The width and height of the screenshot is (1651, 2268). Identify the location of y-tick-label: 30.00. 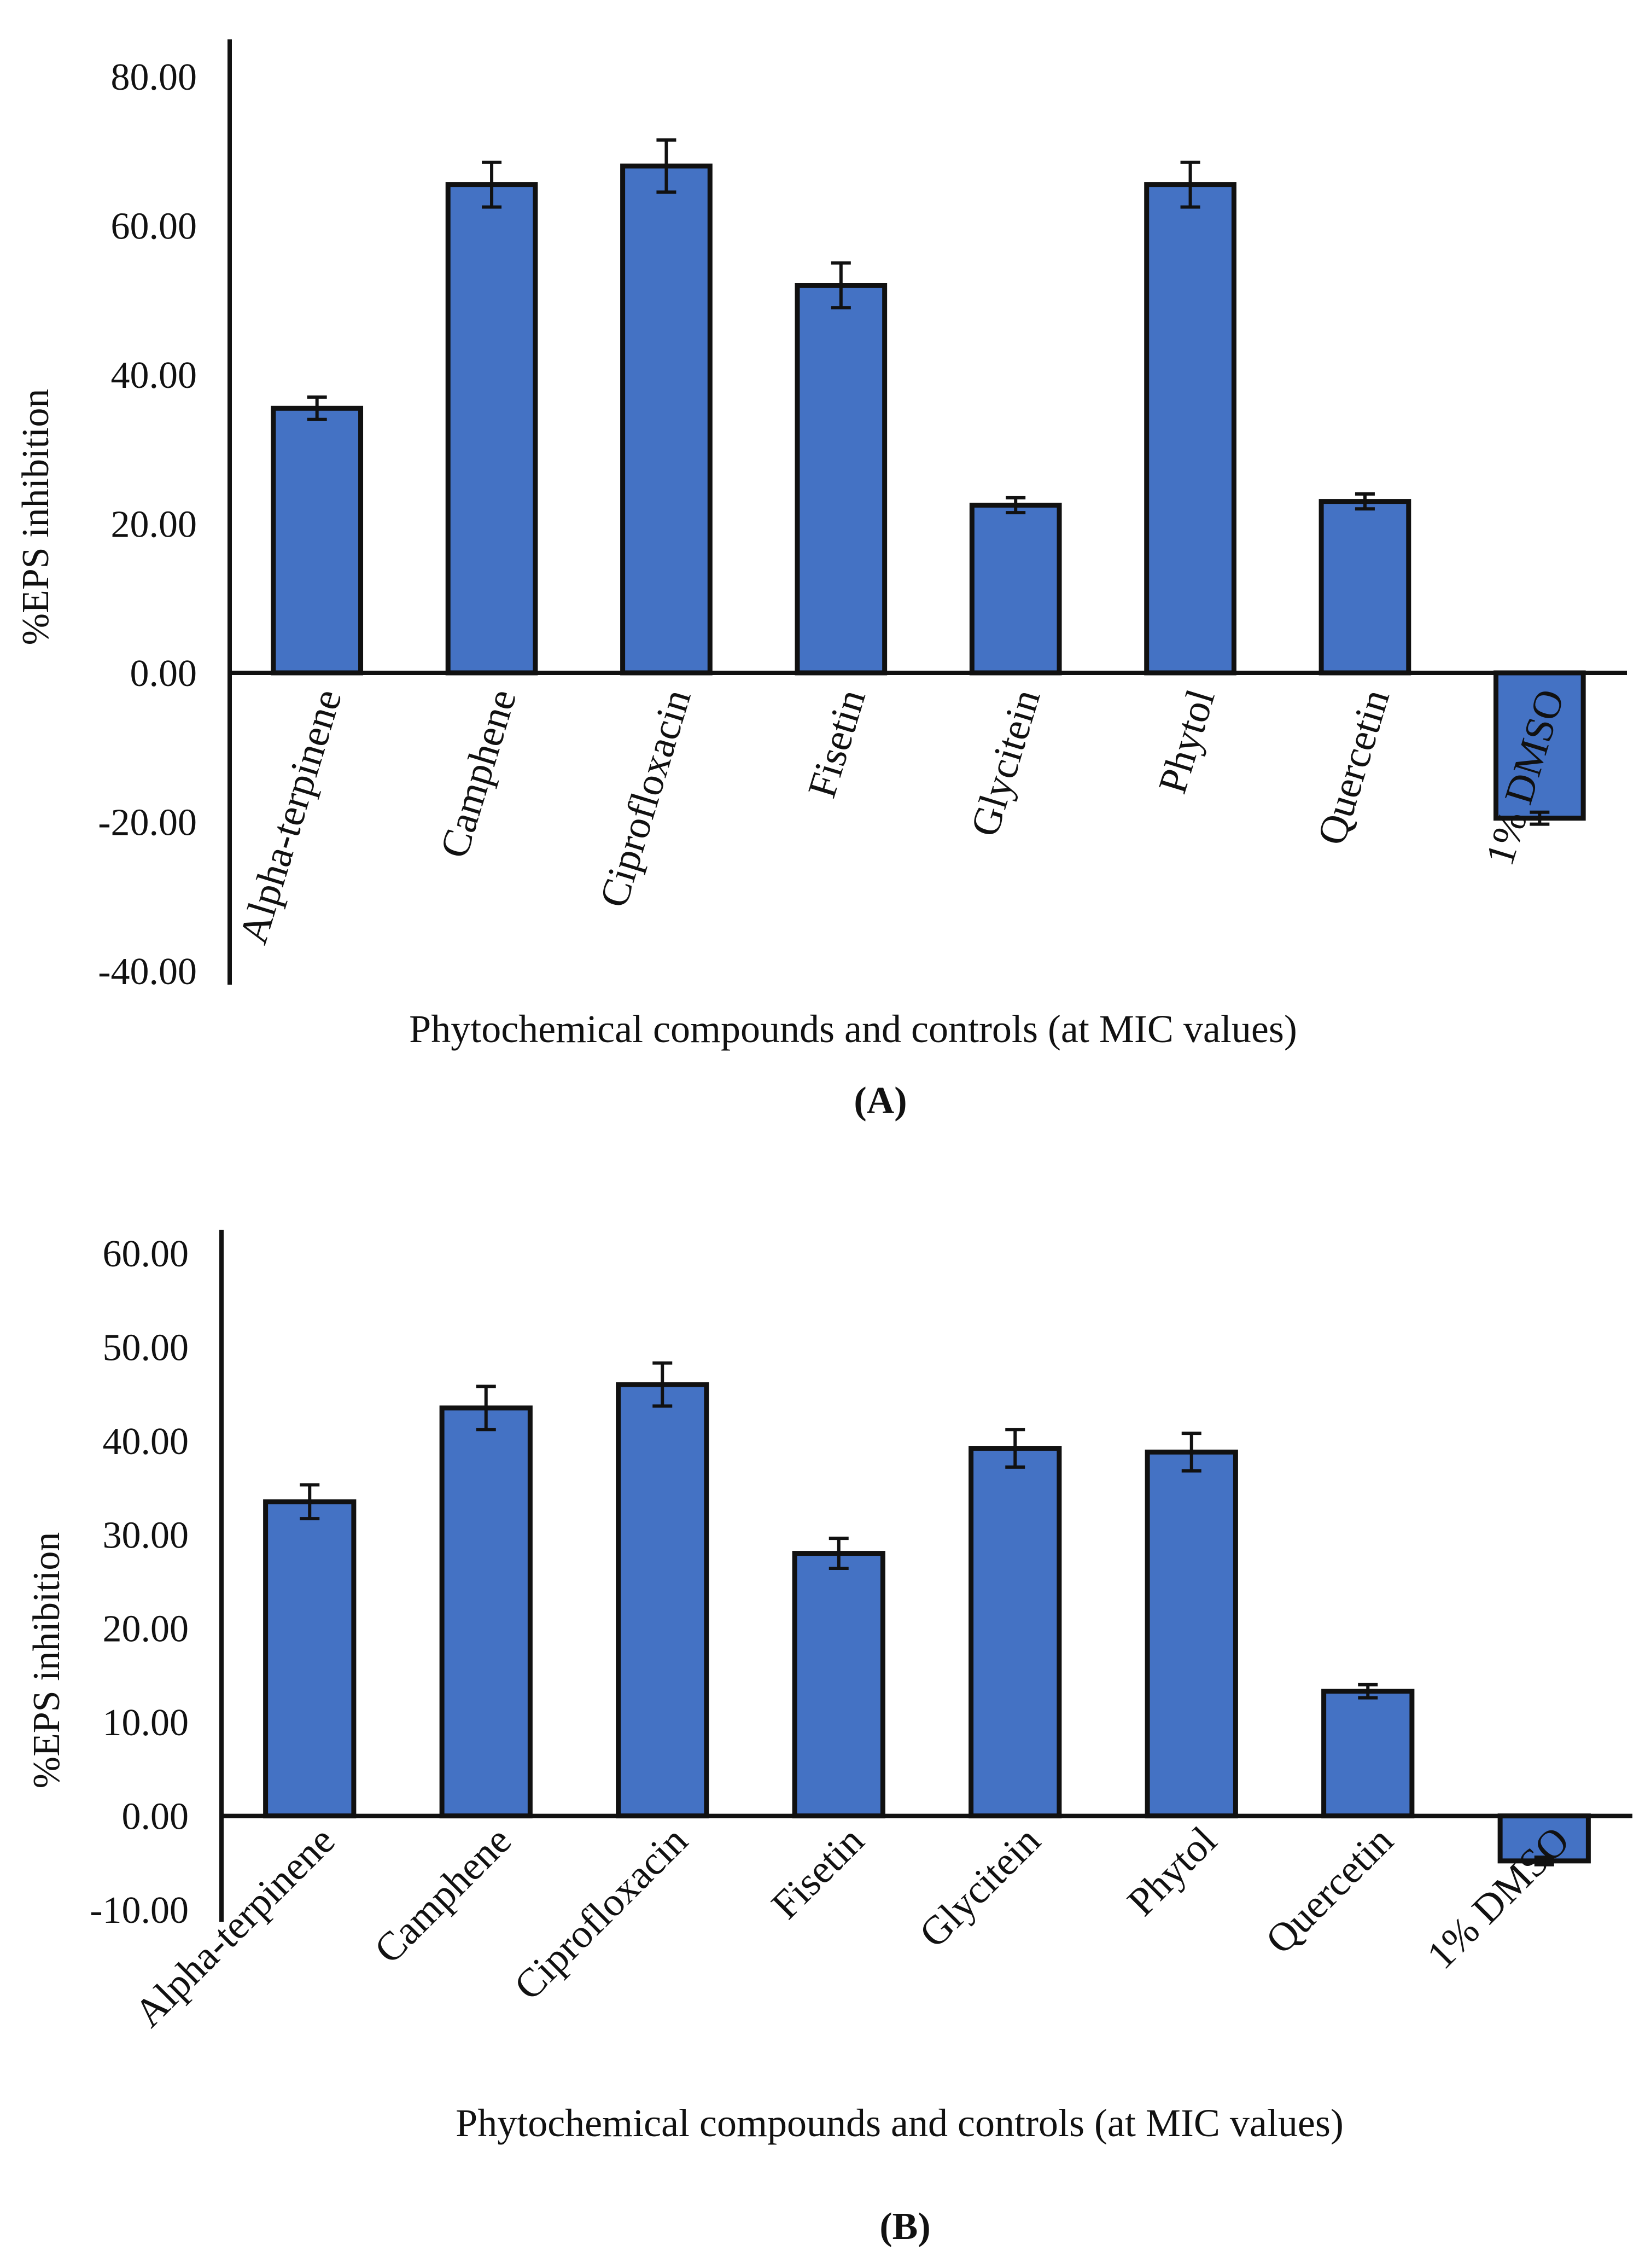
(146, 1535).